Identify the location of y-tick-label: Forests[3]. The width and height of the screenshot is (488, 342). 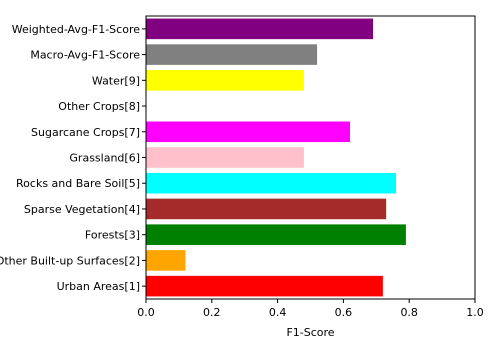
(112, 235).